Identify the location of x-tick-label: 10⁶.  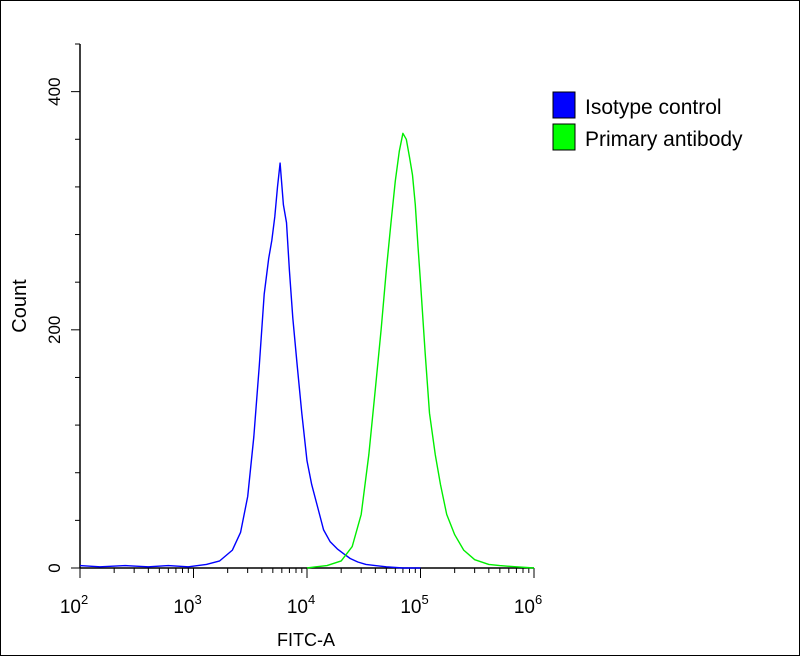
(528, 605).